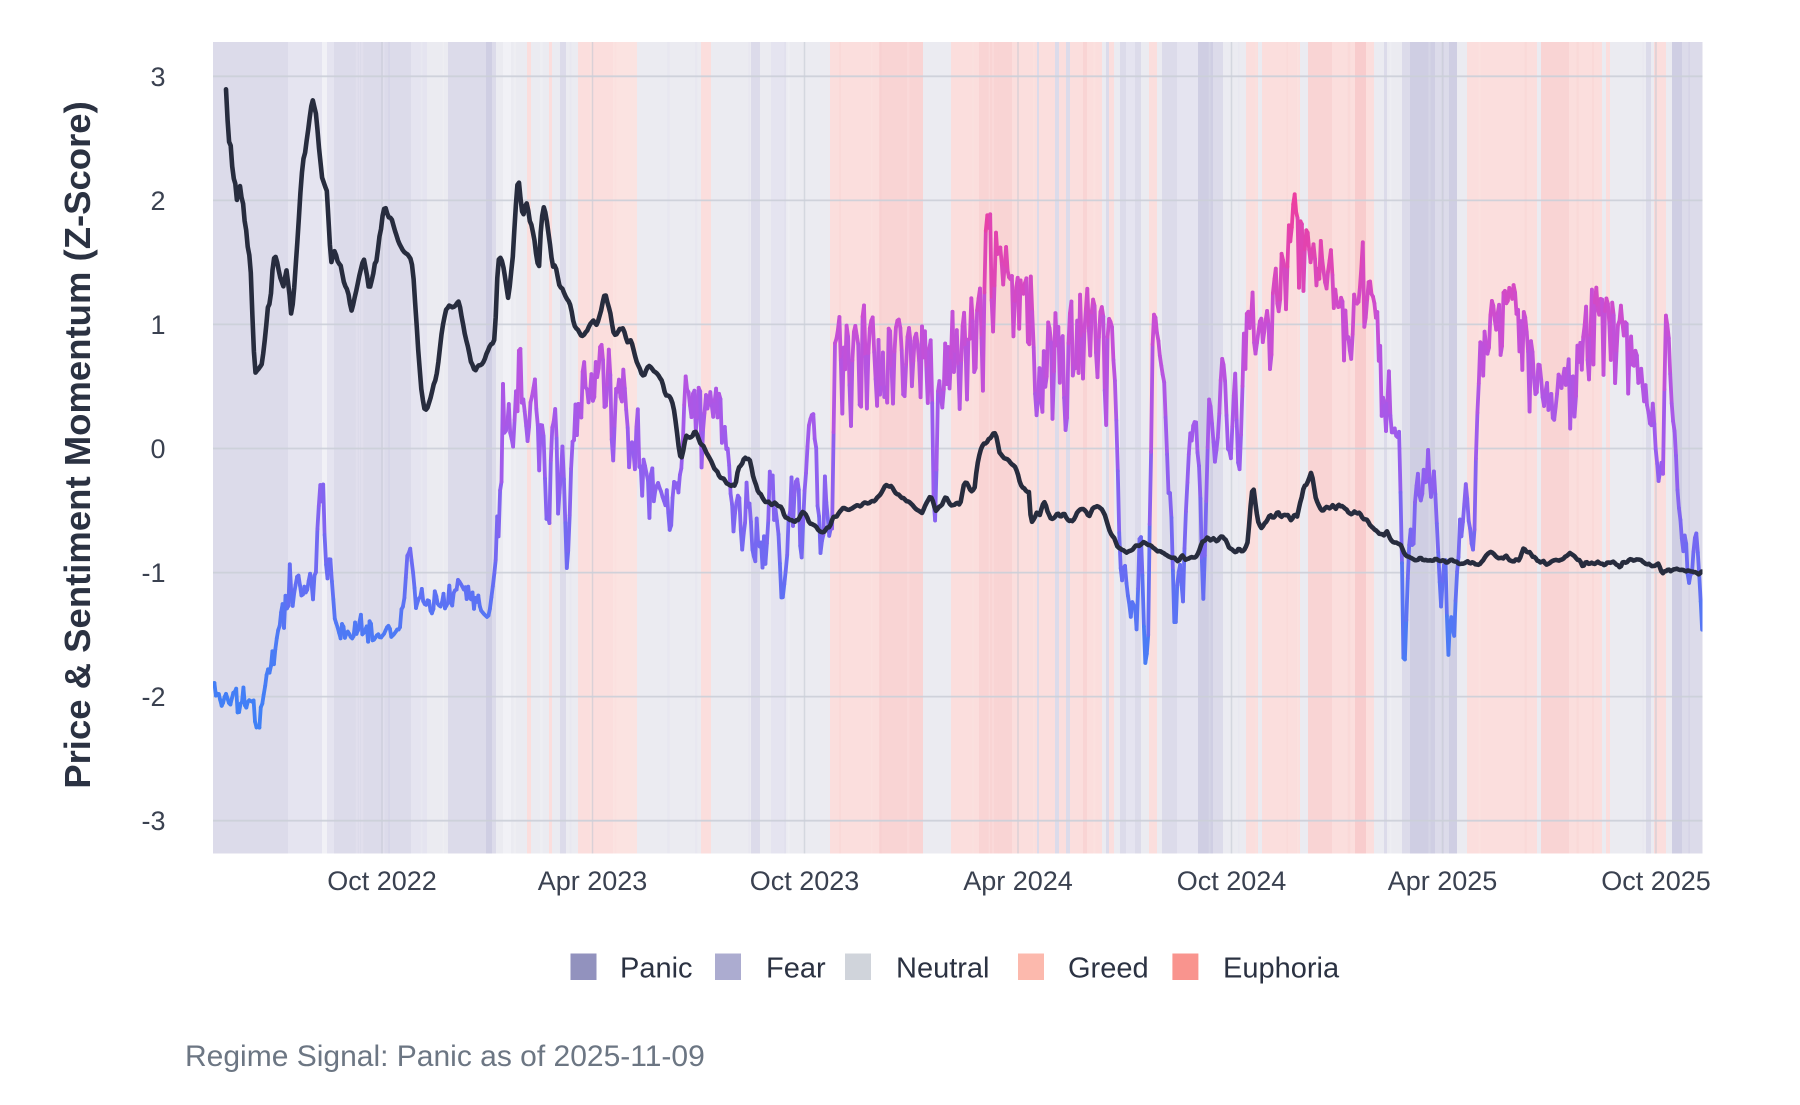 The width and height of the screenshot is (1800, 1105). Describe the element at coordinates (1281, 969) in the screenshot. I see `svg-text: Euphoria` at that location.